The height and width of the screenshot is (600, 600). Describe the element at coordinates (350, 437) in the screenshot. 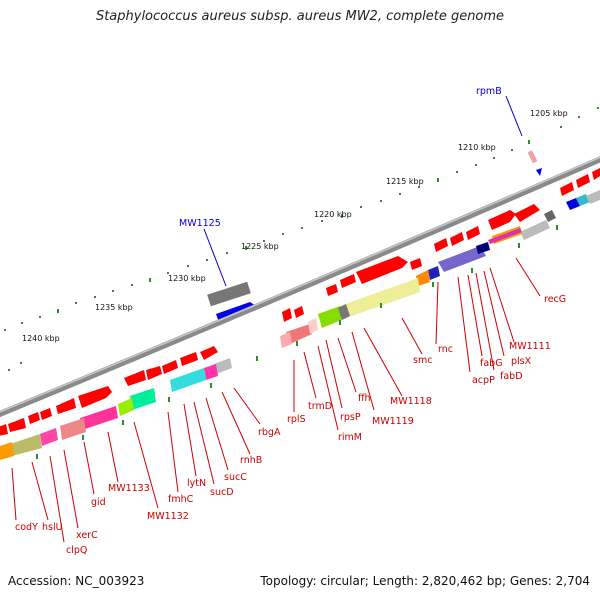

I see `gene-label: rimM` at that location.